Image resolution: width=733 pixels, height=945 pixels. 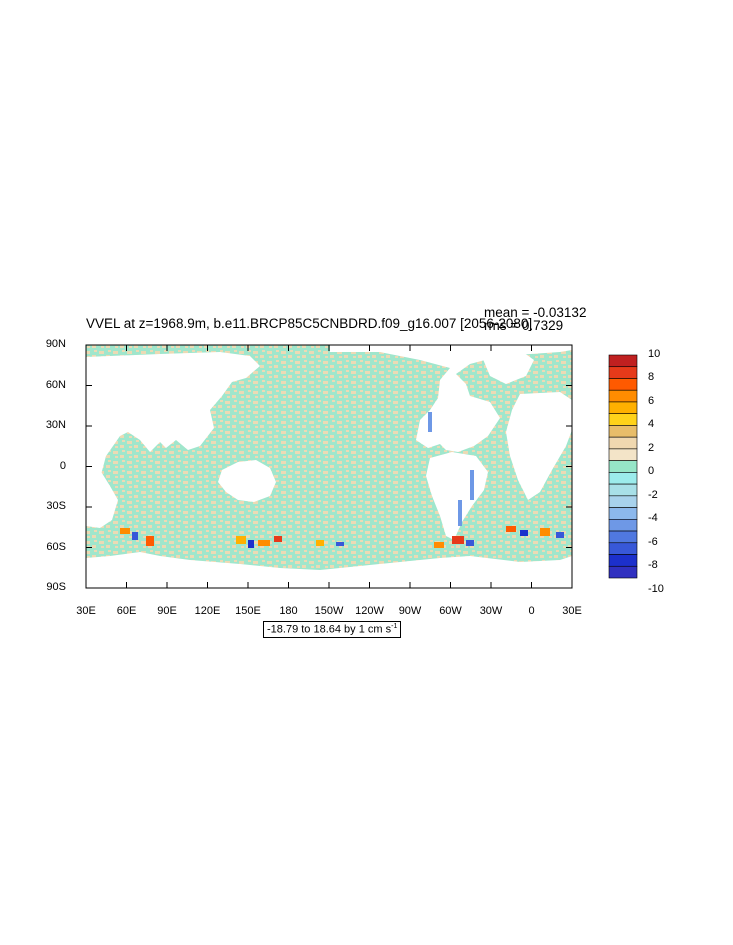 I want to click on x-label-150e: 150E, so click(x=248, y=611).